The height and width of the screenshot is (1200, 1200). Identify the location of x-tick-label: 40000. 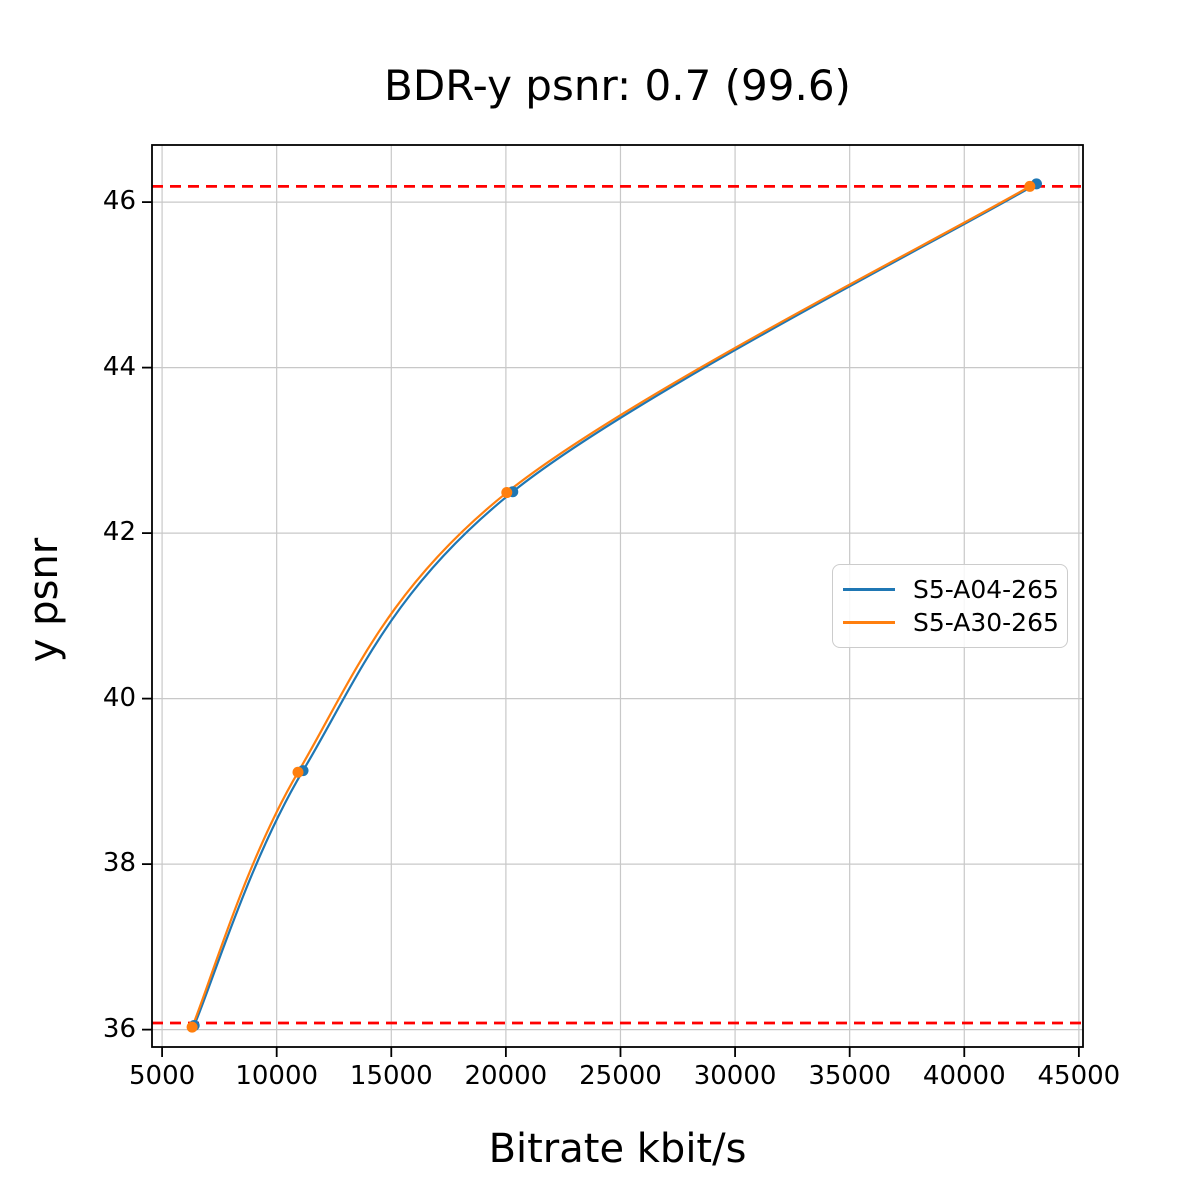
(964, 1076).